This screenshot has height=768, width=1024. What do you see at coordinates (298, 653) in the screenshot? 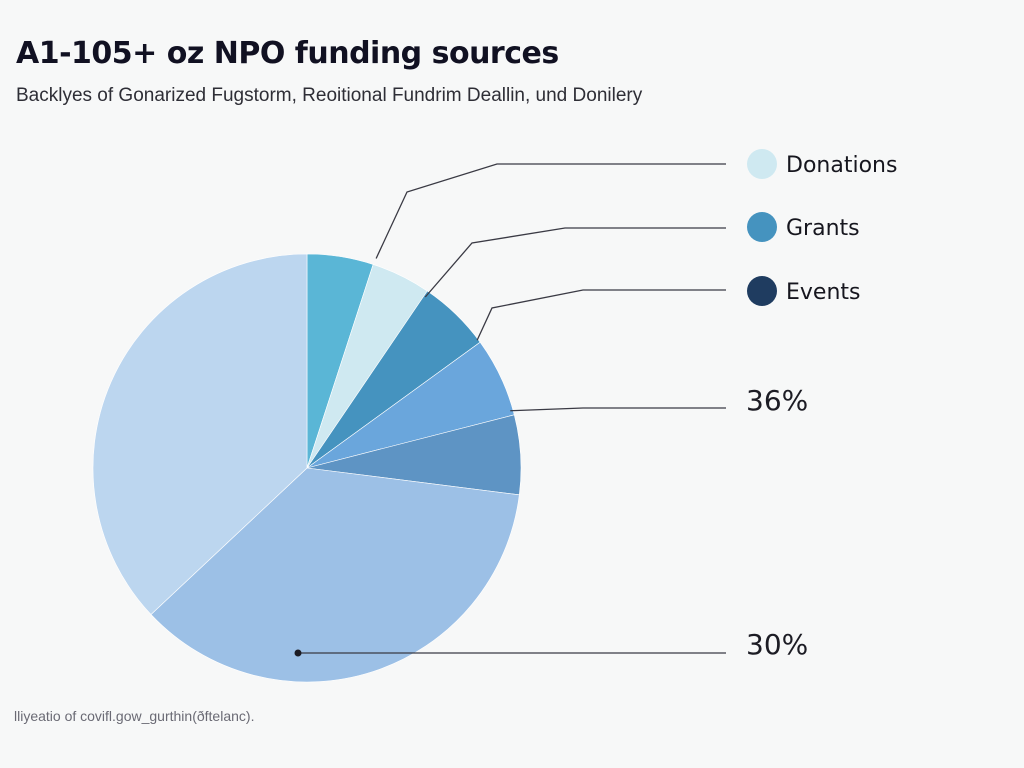
I see `leader-dot` at bounding box center [298, 653].